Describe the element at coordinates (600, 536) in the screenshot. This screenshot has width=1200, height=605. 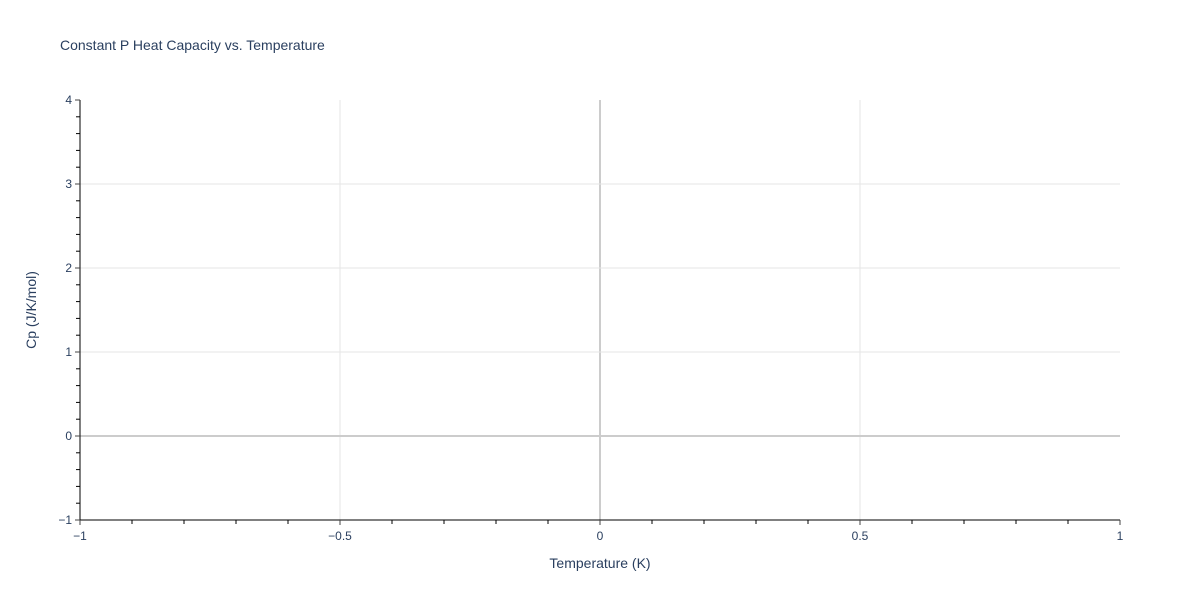
I see `x-tick-label: 0` at that location.